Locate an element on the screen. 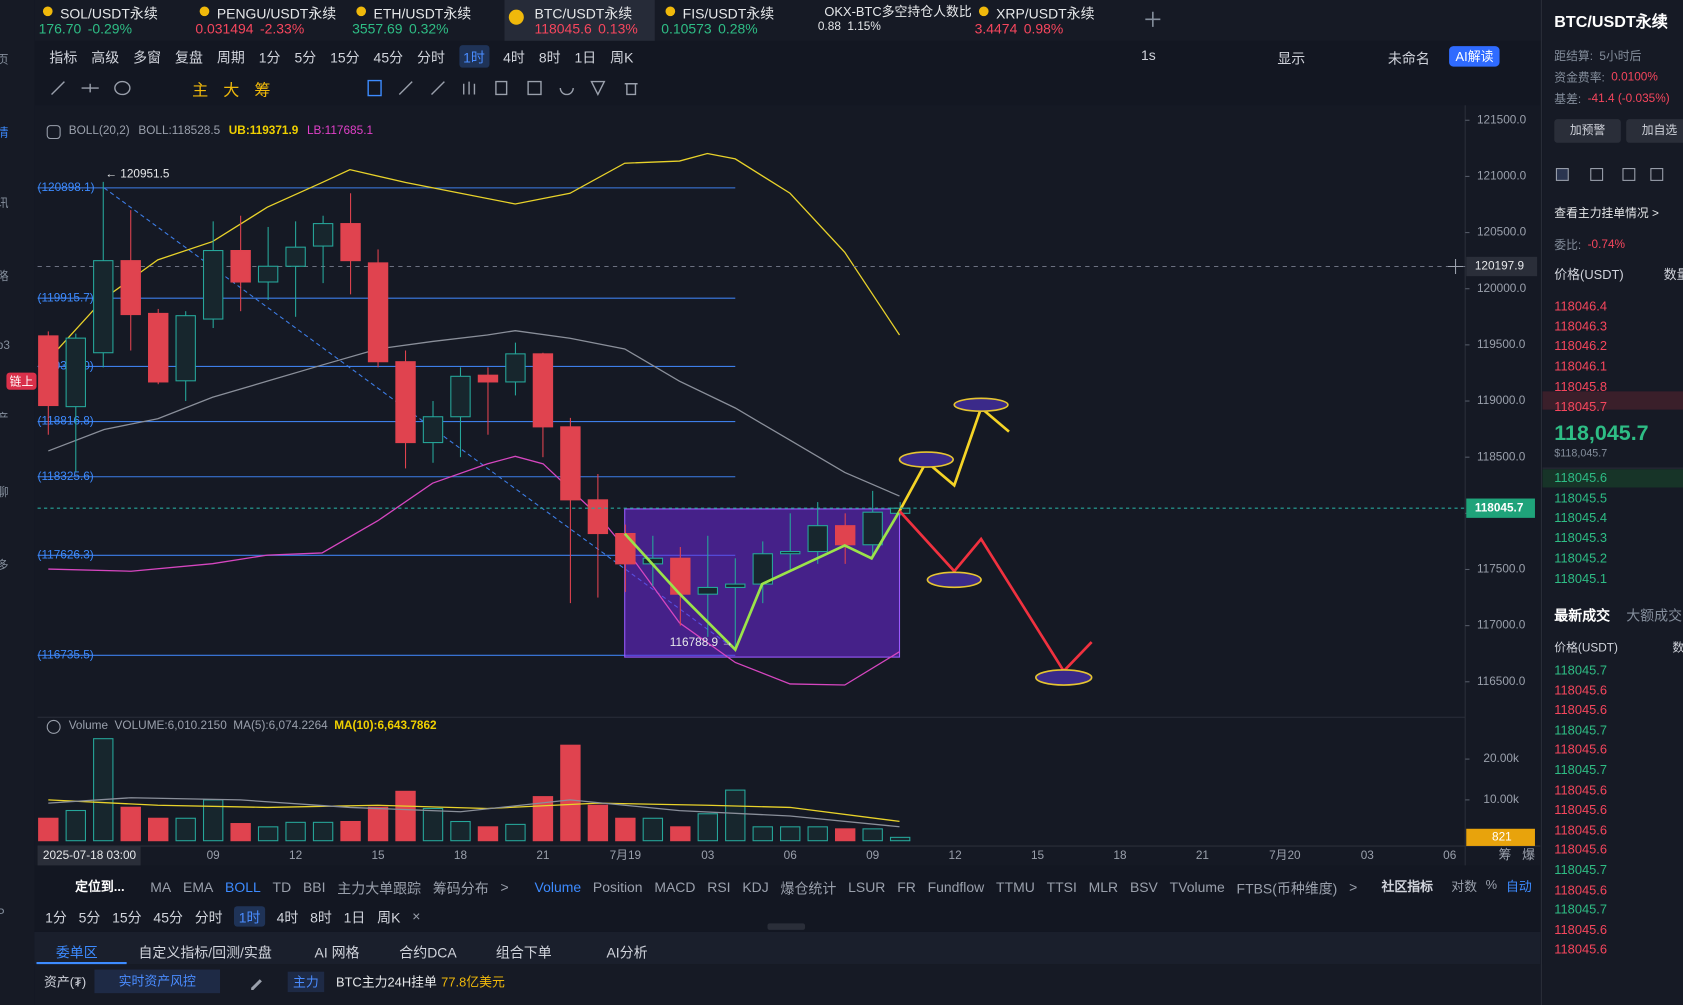 The width and height of the screenshot is (1683, 1005). indicator-tab: RSI is located at coordinates (719, 887).